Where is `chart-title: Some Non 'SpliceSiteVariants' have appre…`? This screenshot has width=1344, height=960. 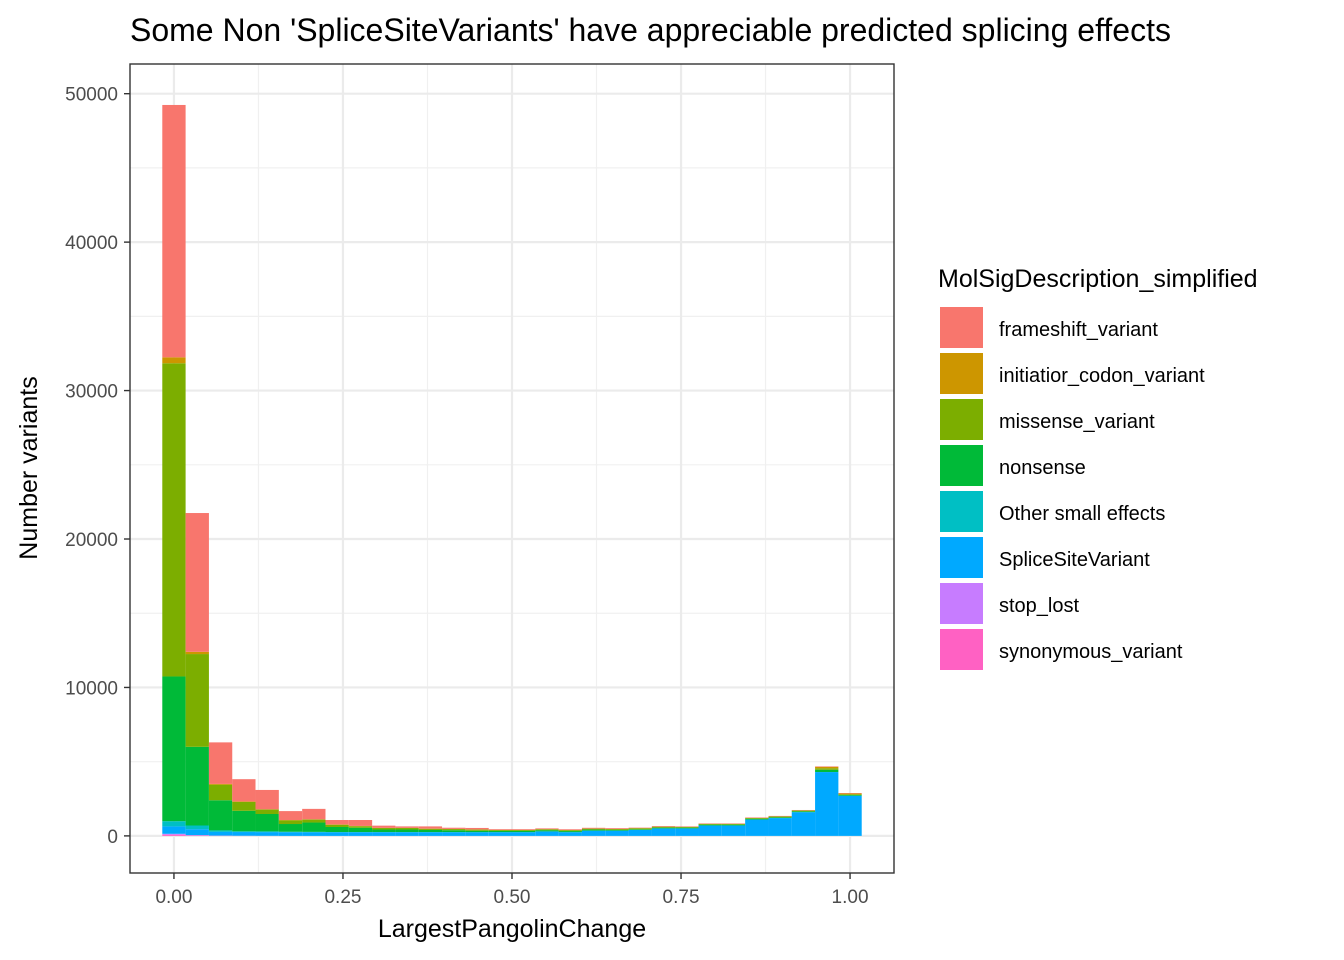 chart-title: Some Non 'SpliceSiteVariants' have appre… is located at coordinates (650, 30).